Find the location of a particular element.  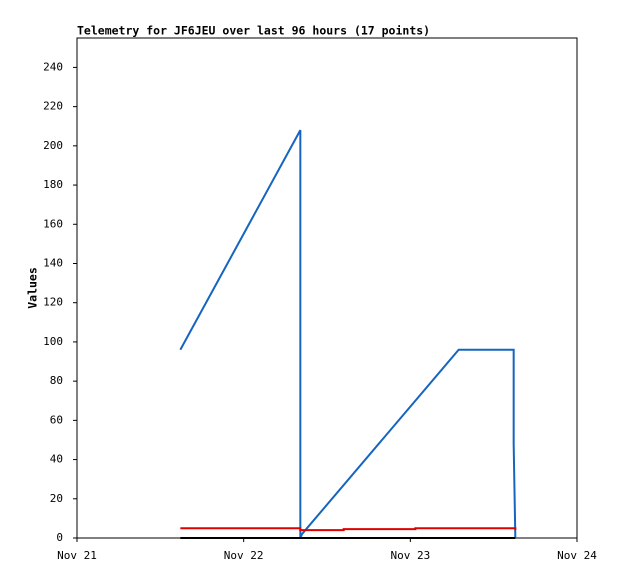

y-tick-label: 20 is located at coordinates (56, 498).